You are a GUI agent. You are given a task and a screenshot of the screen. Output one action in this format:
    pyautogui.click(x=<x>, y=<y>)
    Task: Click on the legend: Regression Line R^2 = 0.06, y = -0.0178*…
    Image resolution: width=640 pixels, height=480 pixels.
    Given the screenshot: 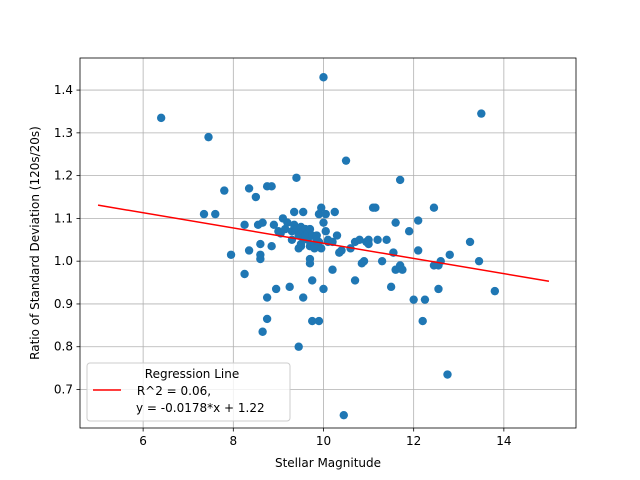 What is the action you would take?
    pyautogui.click(x=188, y=392)
    